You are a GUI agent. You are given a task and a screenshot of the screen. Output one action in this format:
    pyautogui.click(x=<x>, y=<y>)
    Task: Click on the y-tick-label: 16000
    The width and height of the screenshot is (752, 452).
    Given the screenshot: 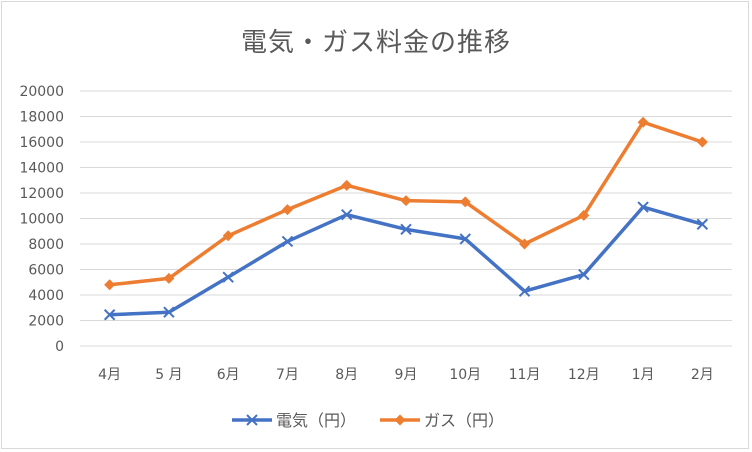 What is the action you would take?
    pyautogui.click(x=41, y=143)
    